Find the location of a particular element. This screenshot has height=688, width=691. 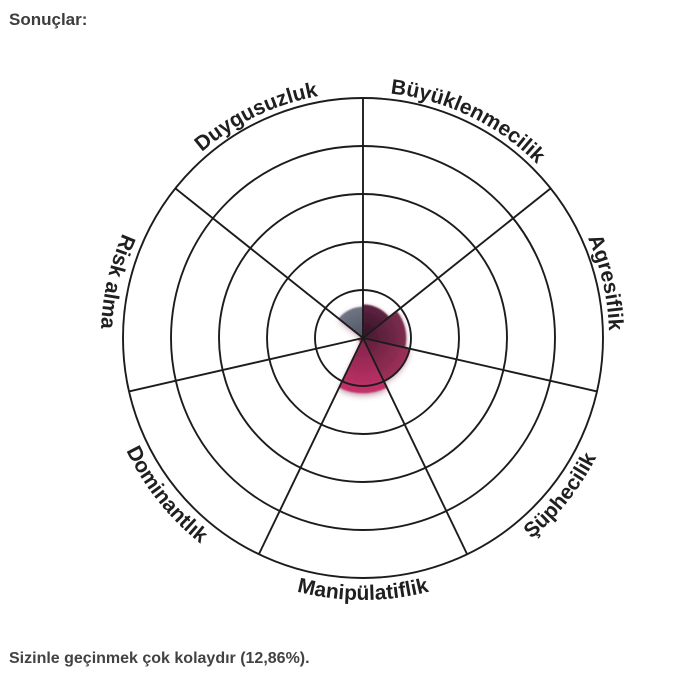

petal-group is located at coordinates (374, 349).